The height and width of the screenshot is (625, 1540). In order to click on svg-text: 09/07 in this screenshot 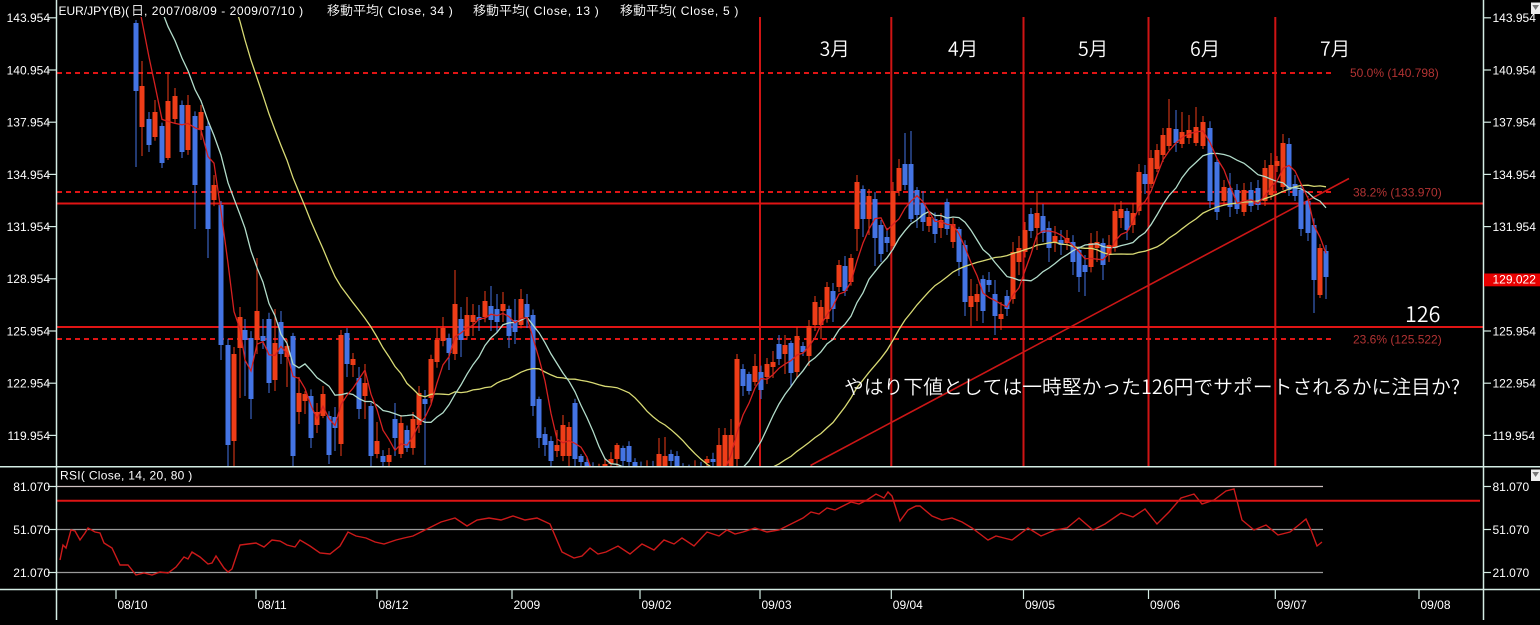, I will do `click(1292, 605)`.